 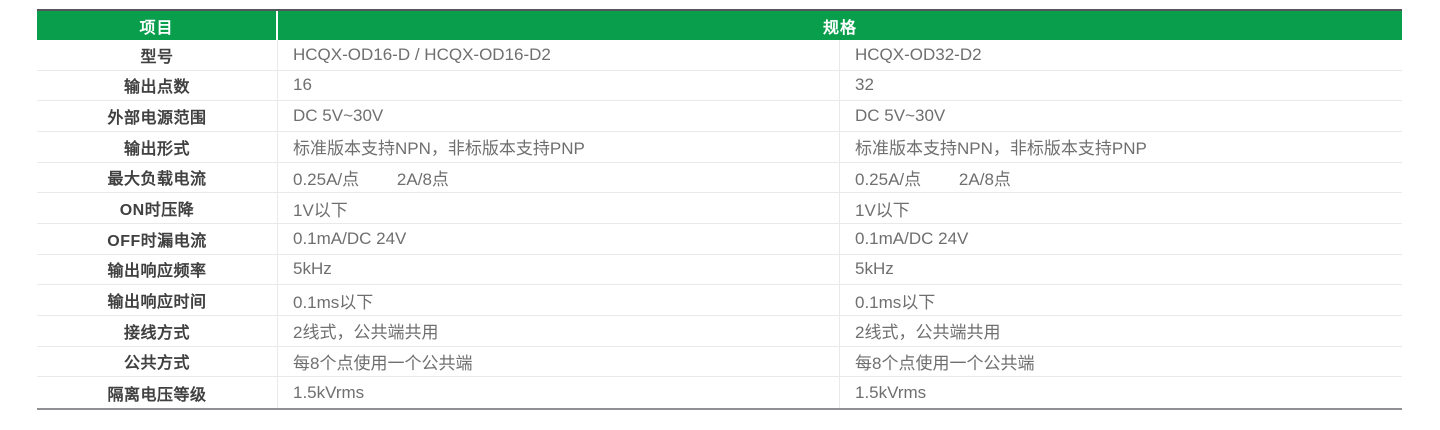 What do you see at coordinates (157, 392) in the screenshot?
I see `row-label: 隔离电压等级` at bounding box center [157, 392].